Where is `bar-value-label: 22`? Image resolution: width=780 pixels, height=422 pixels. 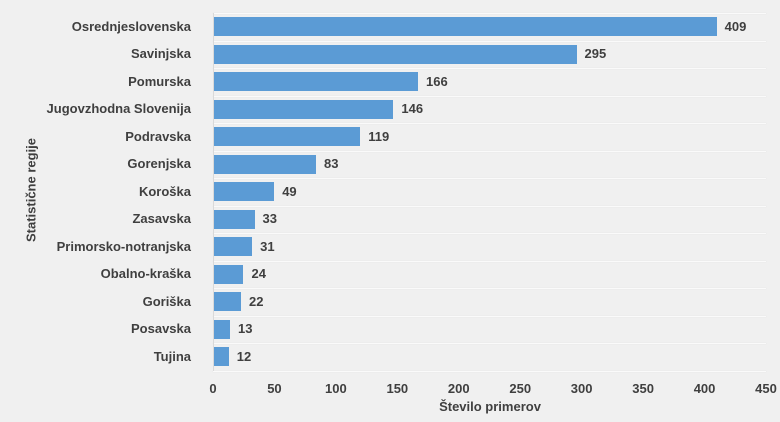 bar-value-label: 22 is located at coordinates (256, 301).